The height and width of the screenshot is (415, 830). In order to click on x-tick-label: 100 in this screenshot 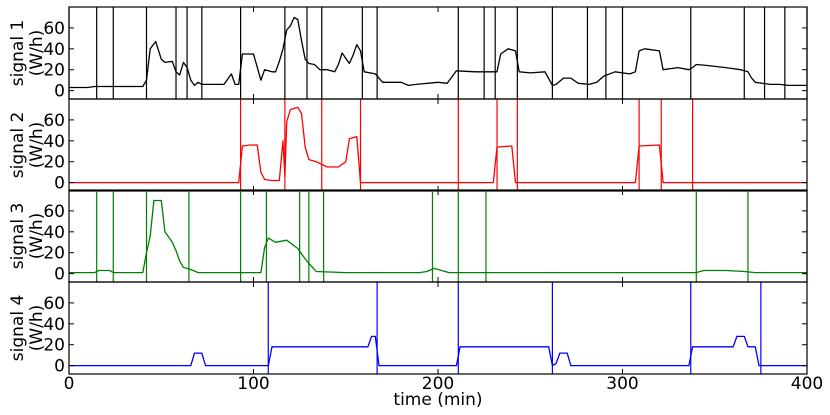, I will do `click(253, 384)`.